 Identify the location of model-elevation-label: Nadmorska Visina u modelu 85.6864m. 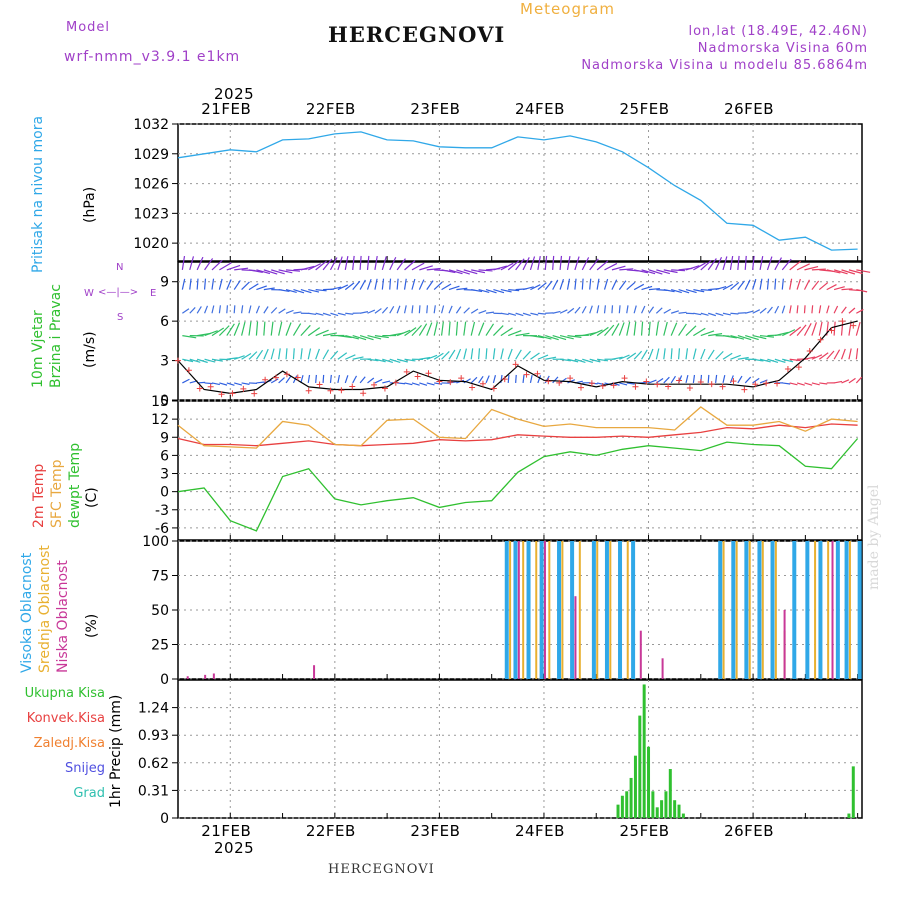
(724, 65).